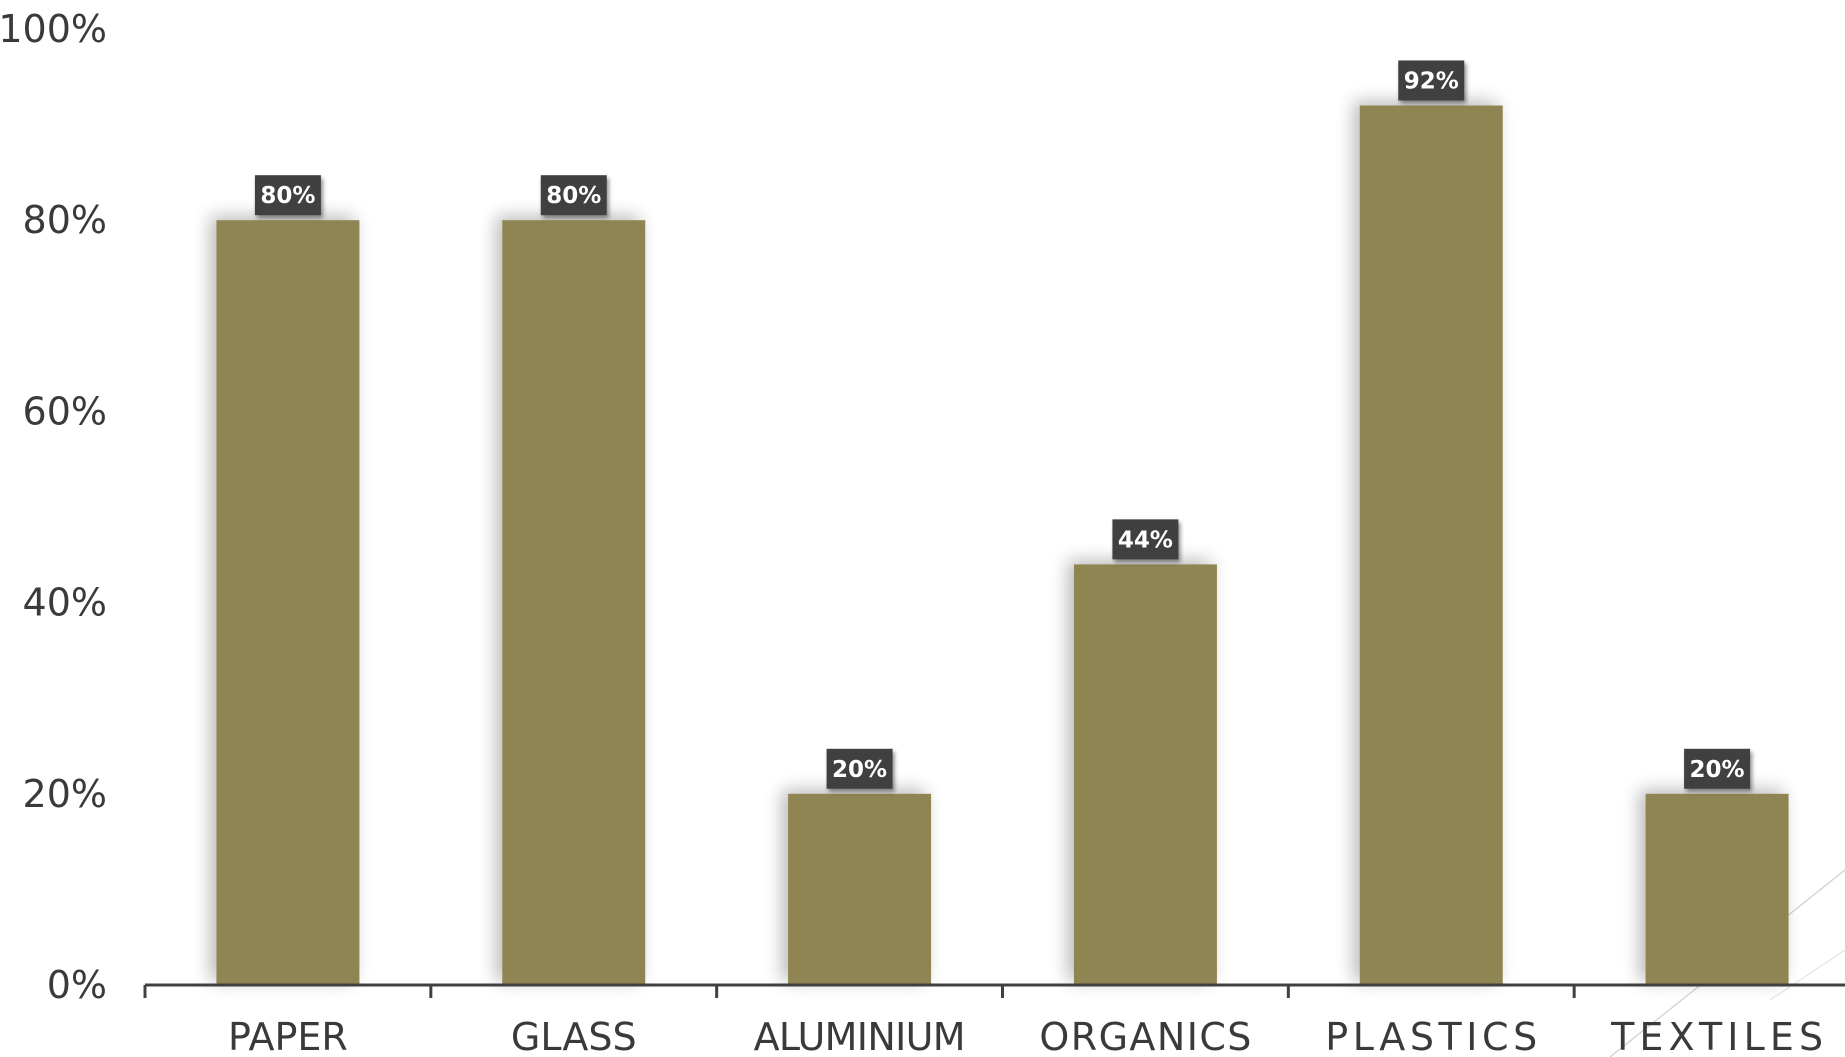 The image size is (1845, 1057). What do you see at coordinates (994, 990) in the screenshot?
I see `x-axis` at bounding box center [994, 990].